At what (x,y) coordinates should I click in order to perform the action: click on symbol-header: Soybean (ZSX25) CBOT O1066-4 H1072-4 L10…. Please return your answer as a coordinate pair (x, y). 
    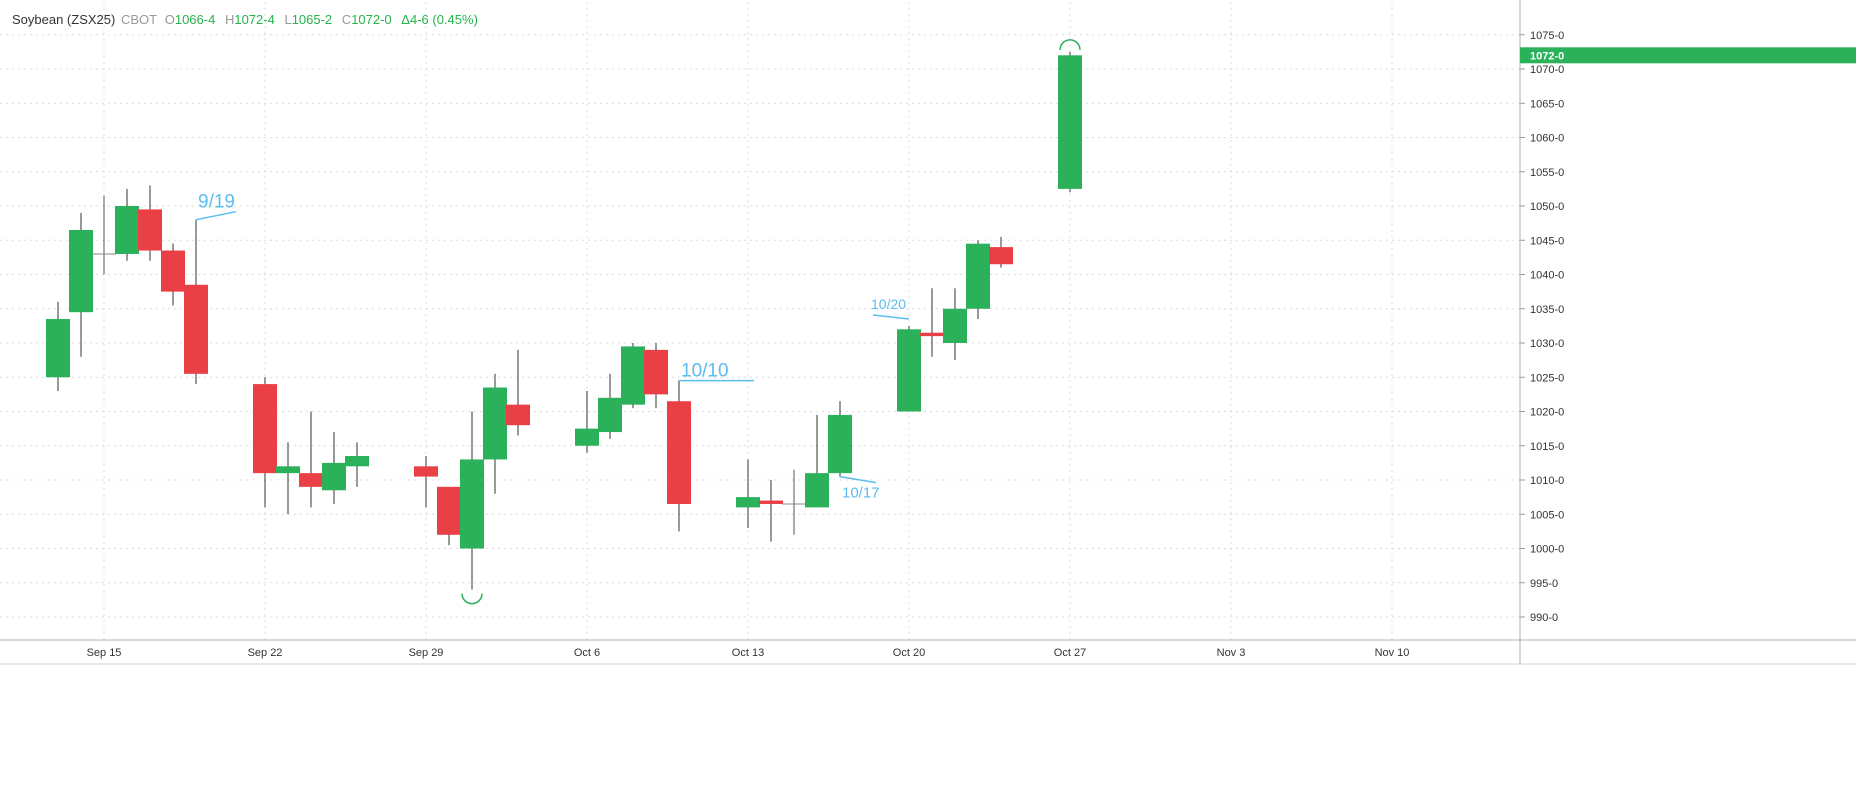
    Looking at the image, I should click on (248, 19).